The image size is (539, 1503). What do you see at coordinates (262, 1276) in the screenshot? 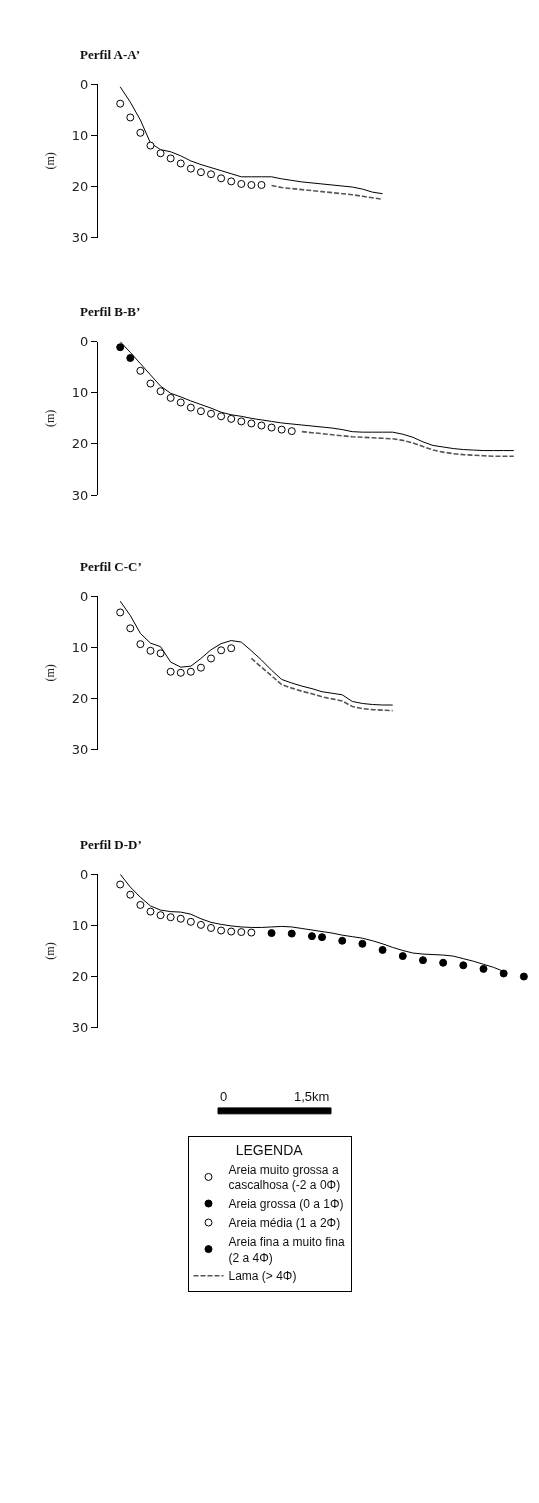
I see `legend-label: Lama (> 4Φ)` at bounding box center [262, 1276].